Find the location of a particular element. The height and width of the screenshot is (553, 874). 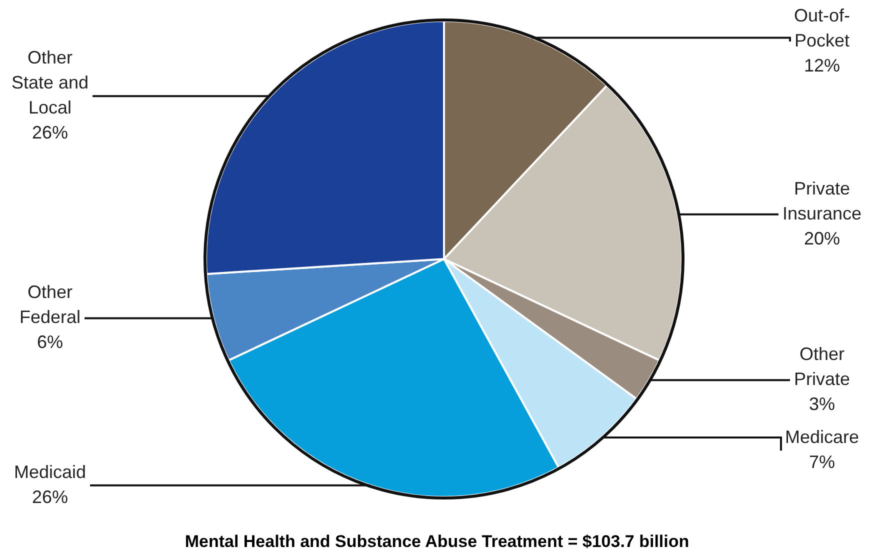

slice-label: Other State and Local is located at coordinates (50, 83).